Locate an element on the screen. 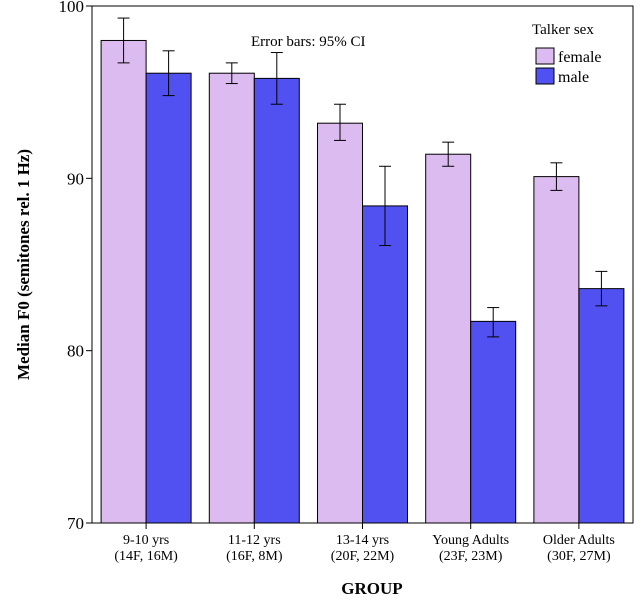 This screenshot has height=603, width=643. y-tick-label-80: 80 is located at coordinates (75, 351).